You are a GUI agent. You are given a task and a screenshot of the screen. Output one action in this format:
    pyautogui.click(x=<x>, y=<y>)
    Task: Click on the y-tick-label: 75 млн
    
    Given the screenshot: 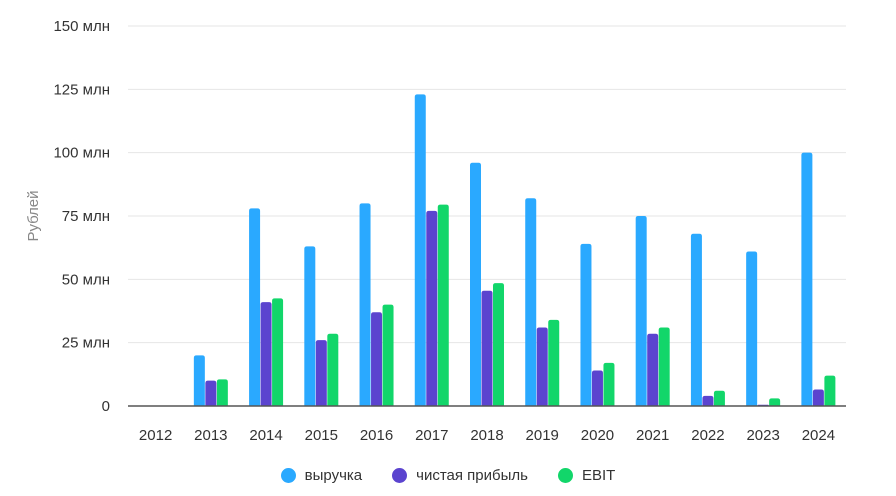 What is the action you would take?
    pyautogui.click(x=86, y=216)
    